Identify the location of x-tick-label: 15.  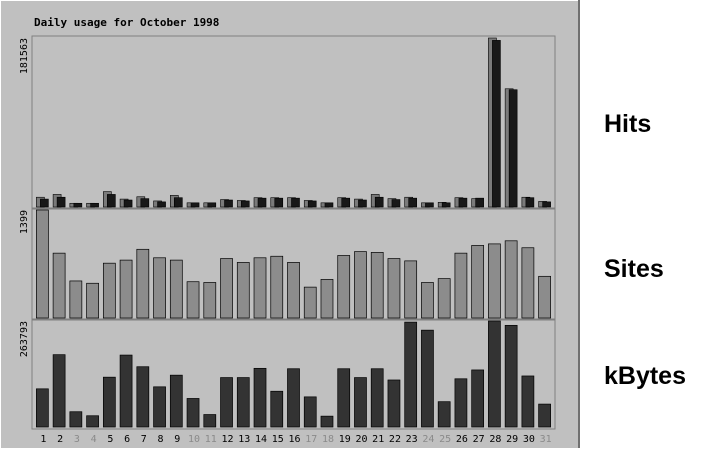
(278, 439).